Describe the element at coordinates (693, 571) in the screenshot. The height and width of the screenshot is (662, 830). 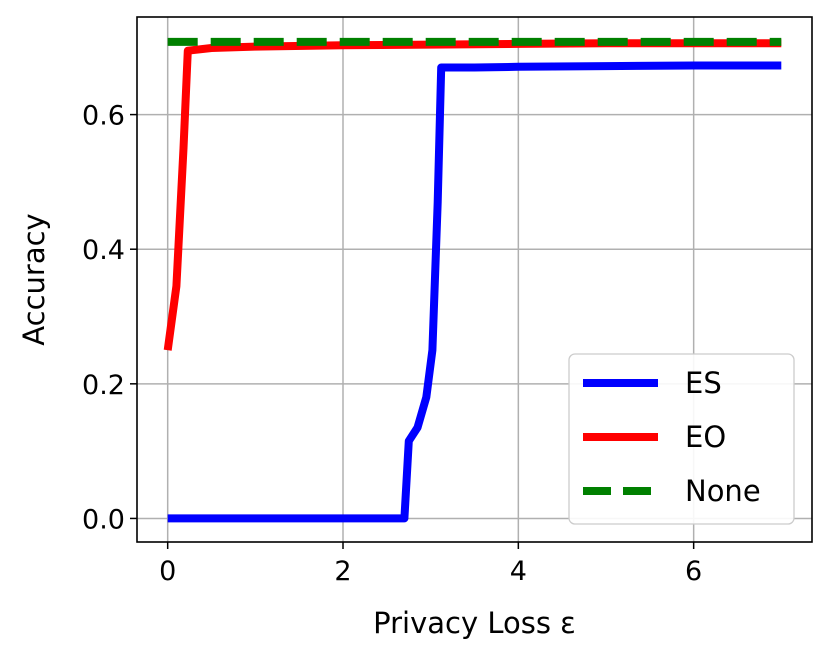
I see `x-tick-label: 6` at that location.